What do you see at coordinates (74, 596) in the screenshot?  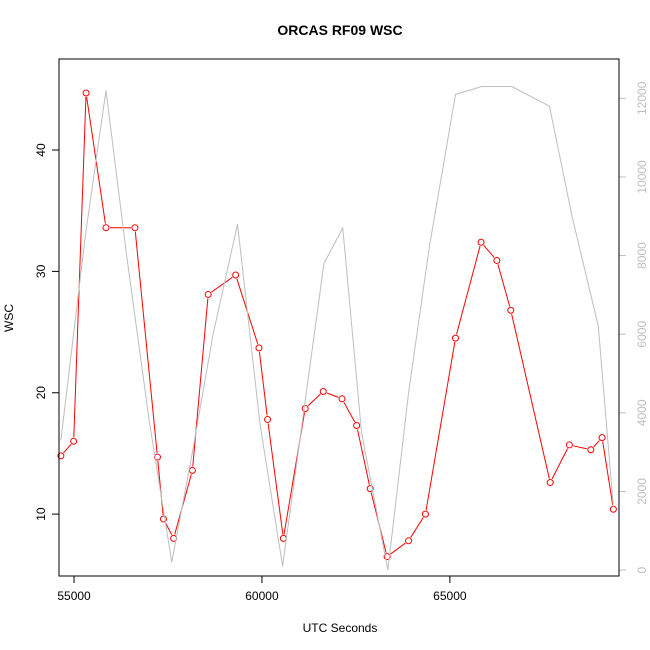 I see `x-tick-label: 55000` at bounding box center [74, 596].